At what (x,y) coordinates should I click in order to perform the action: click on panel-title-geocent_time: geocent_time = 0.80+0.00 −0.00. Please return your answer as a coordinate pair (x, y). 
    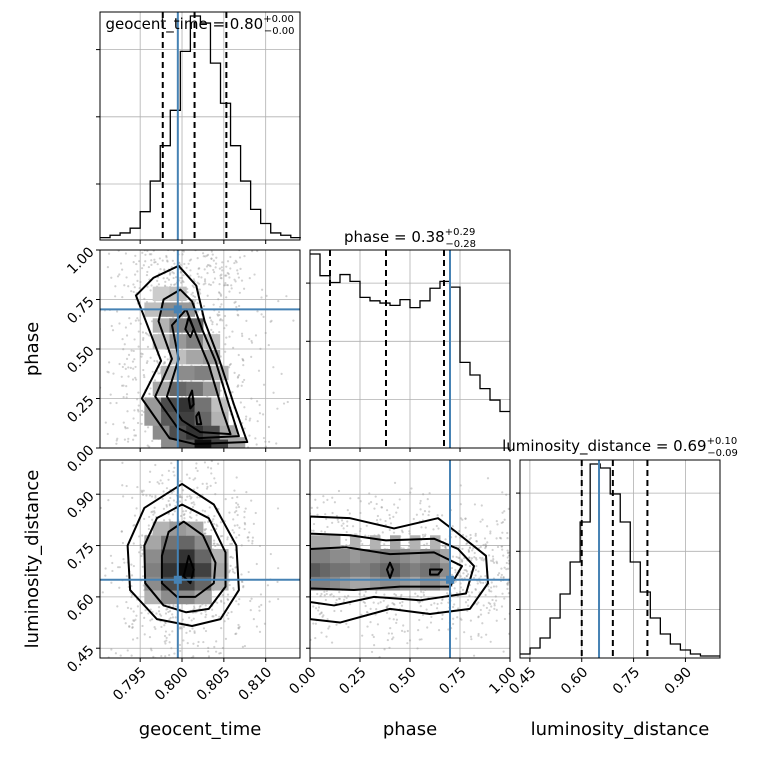
    Looking at the image, I should click on (200, 25).